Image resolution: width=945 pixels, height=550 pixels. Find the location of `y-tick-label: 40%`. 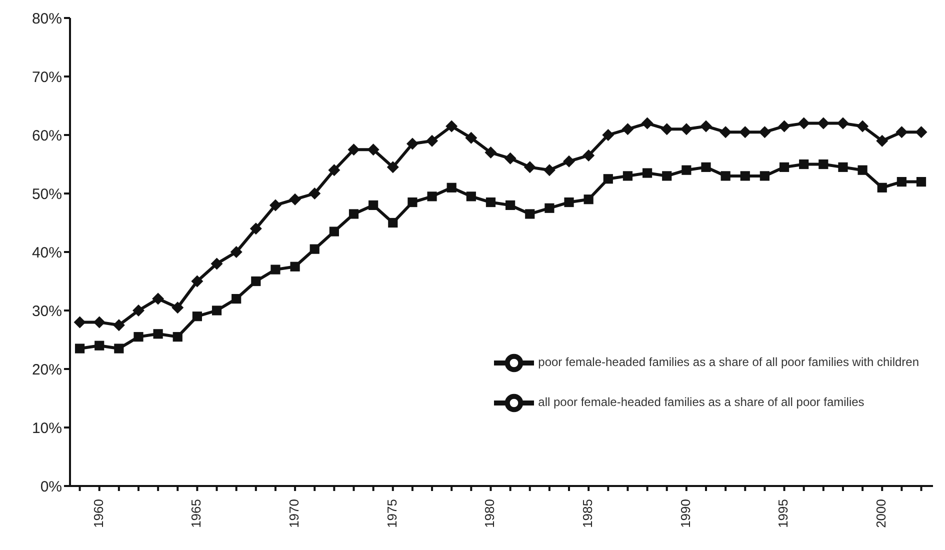

y-tick-label: 40% is located at coordinates (47, 253).